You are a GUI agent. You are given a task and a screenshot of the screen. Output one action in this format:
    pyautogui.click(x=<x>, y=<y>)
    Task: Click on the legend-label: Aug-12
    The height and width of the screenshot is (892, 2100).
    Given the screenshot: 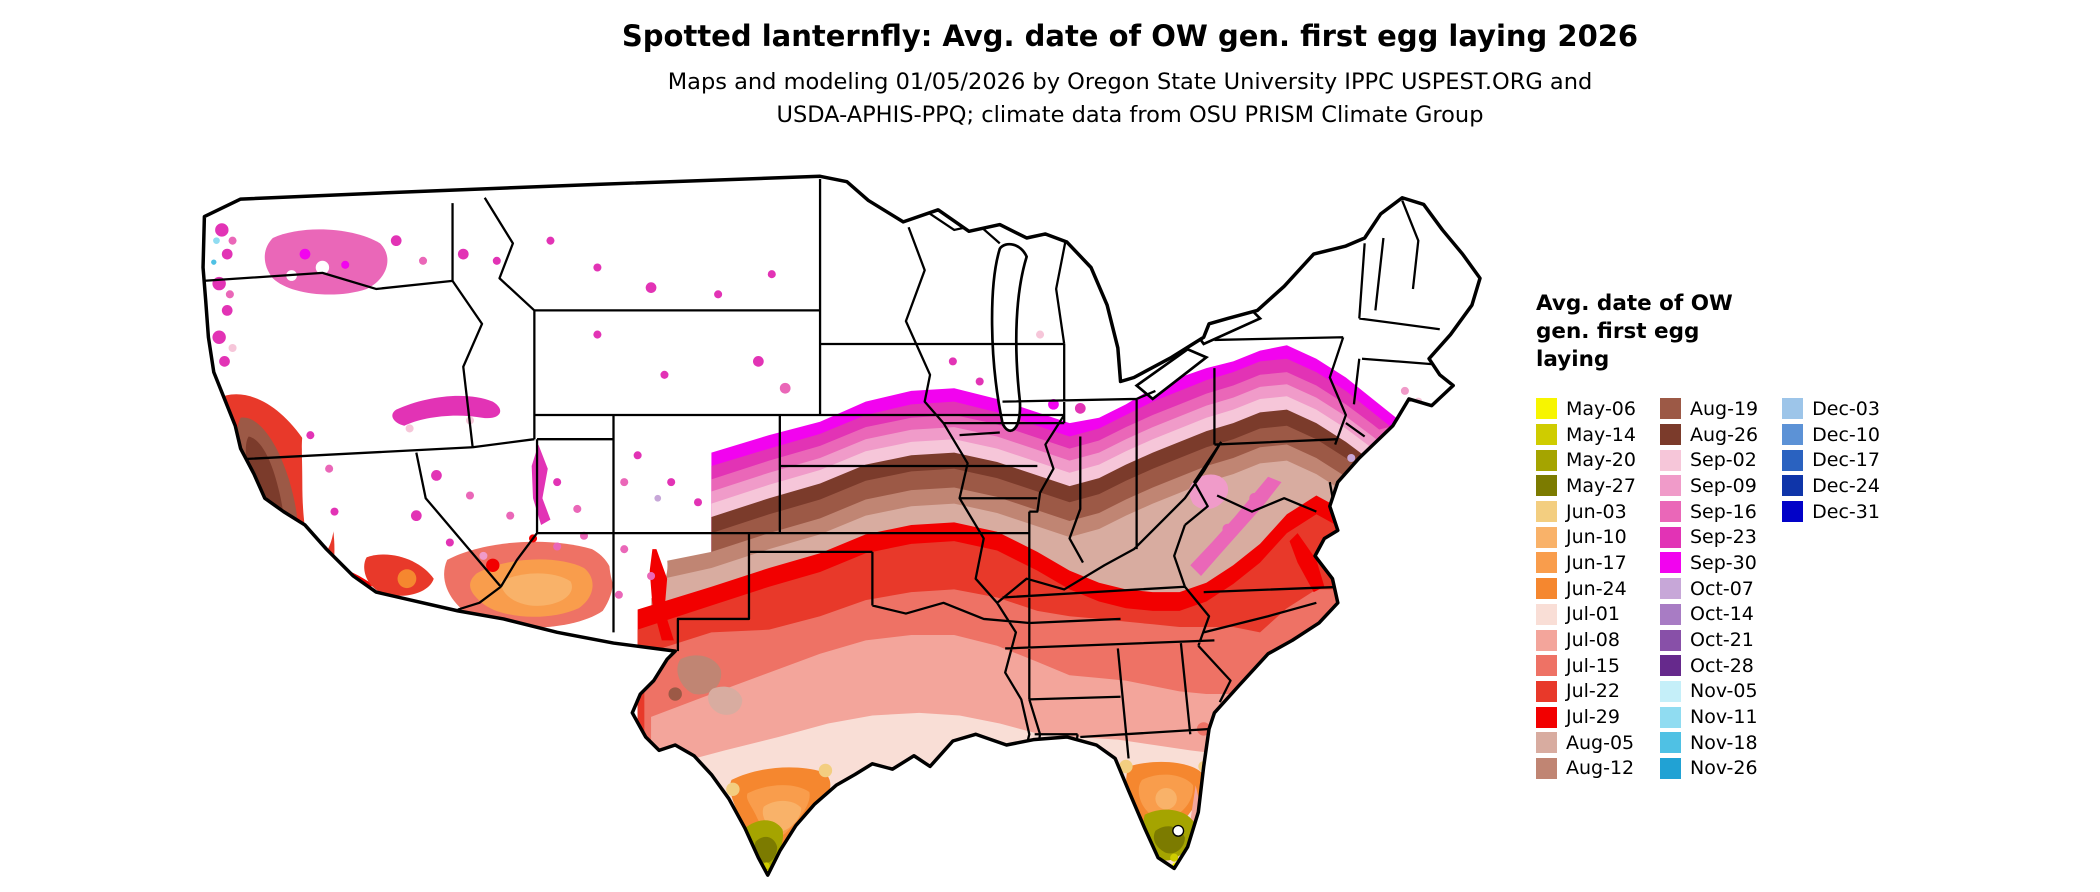 What is the action you would take?
    pyautogui.click(x=1600, y=768)
    